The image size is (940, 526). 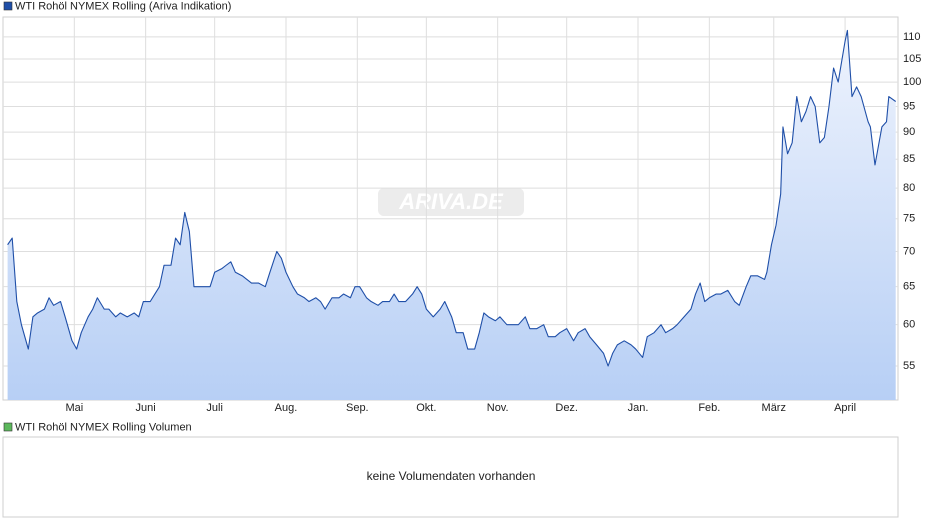 I want to click on x-tick-label: Mai, so click(x=74, y=408).